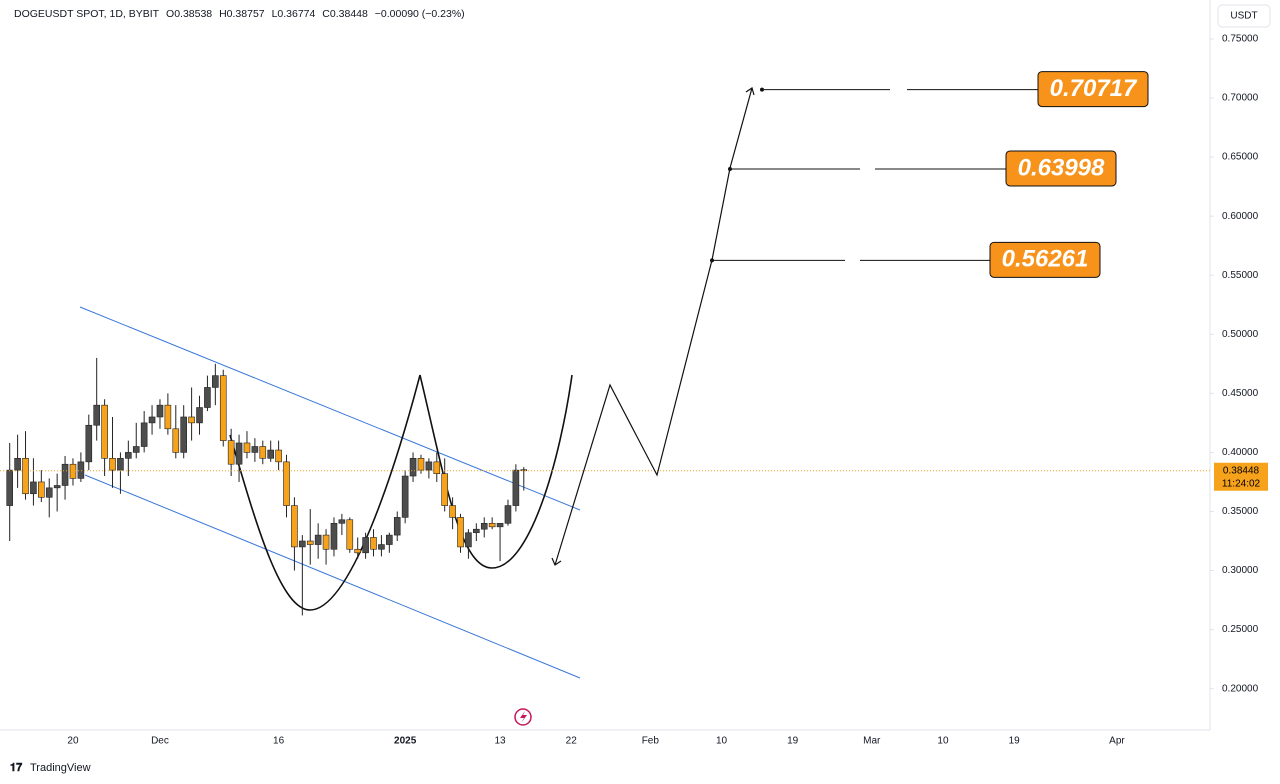 The image size is (1280, 784). Describe the element at coordinates (556, 561) in the screenshot. I see `arrow-head` at that location.